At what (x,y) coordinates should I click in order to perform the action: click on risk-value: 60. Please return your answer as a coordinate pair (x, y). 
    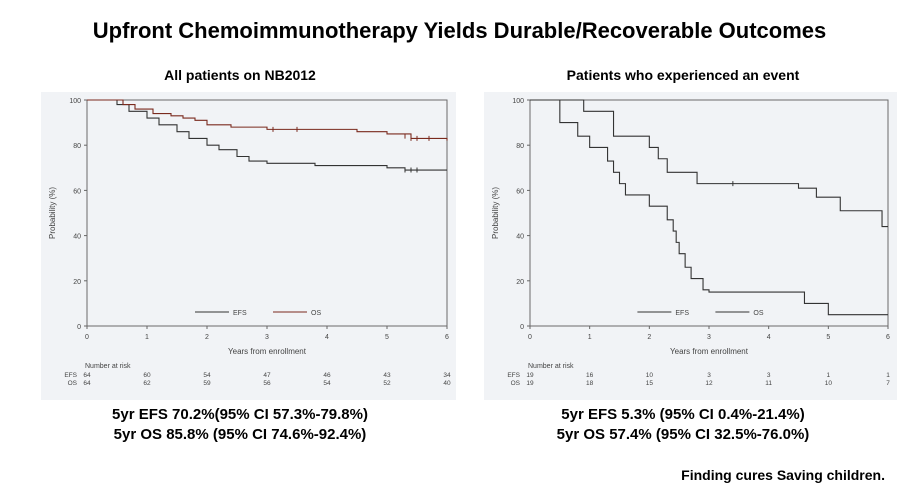
    Looking at the image, I should click on (147, 375).